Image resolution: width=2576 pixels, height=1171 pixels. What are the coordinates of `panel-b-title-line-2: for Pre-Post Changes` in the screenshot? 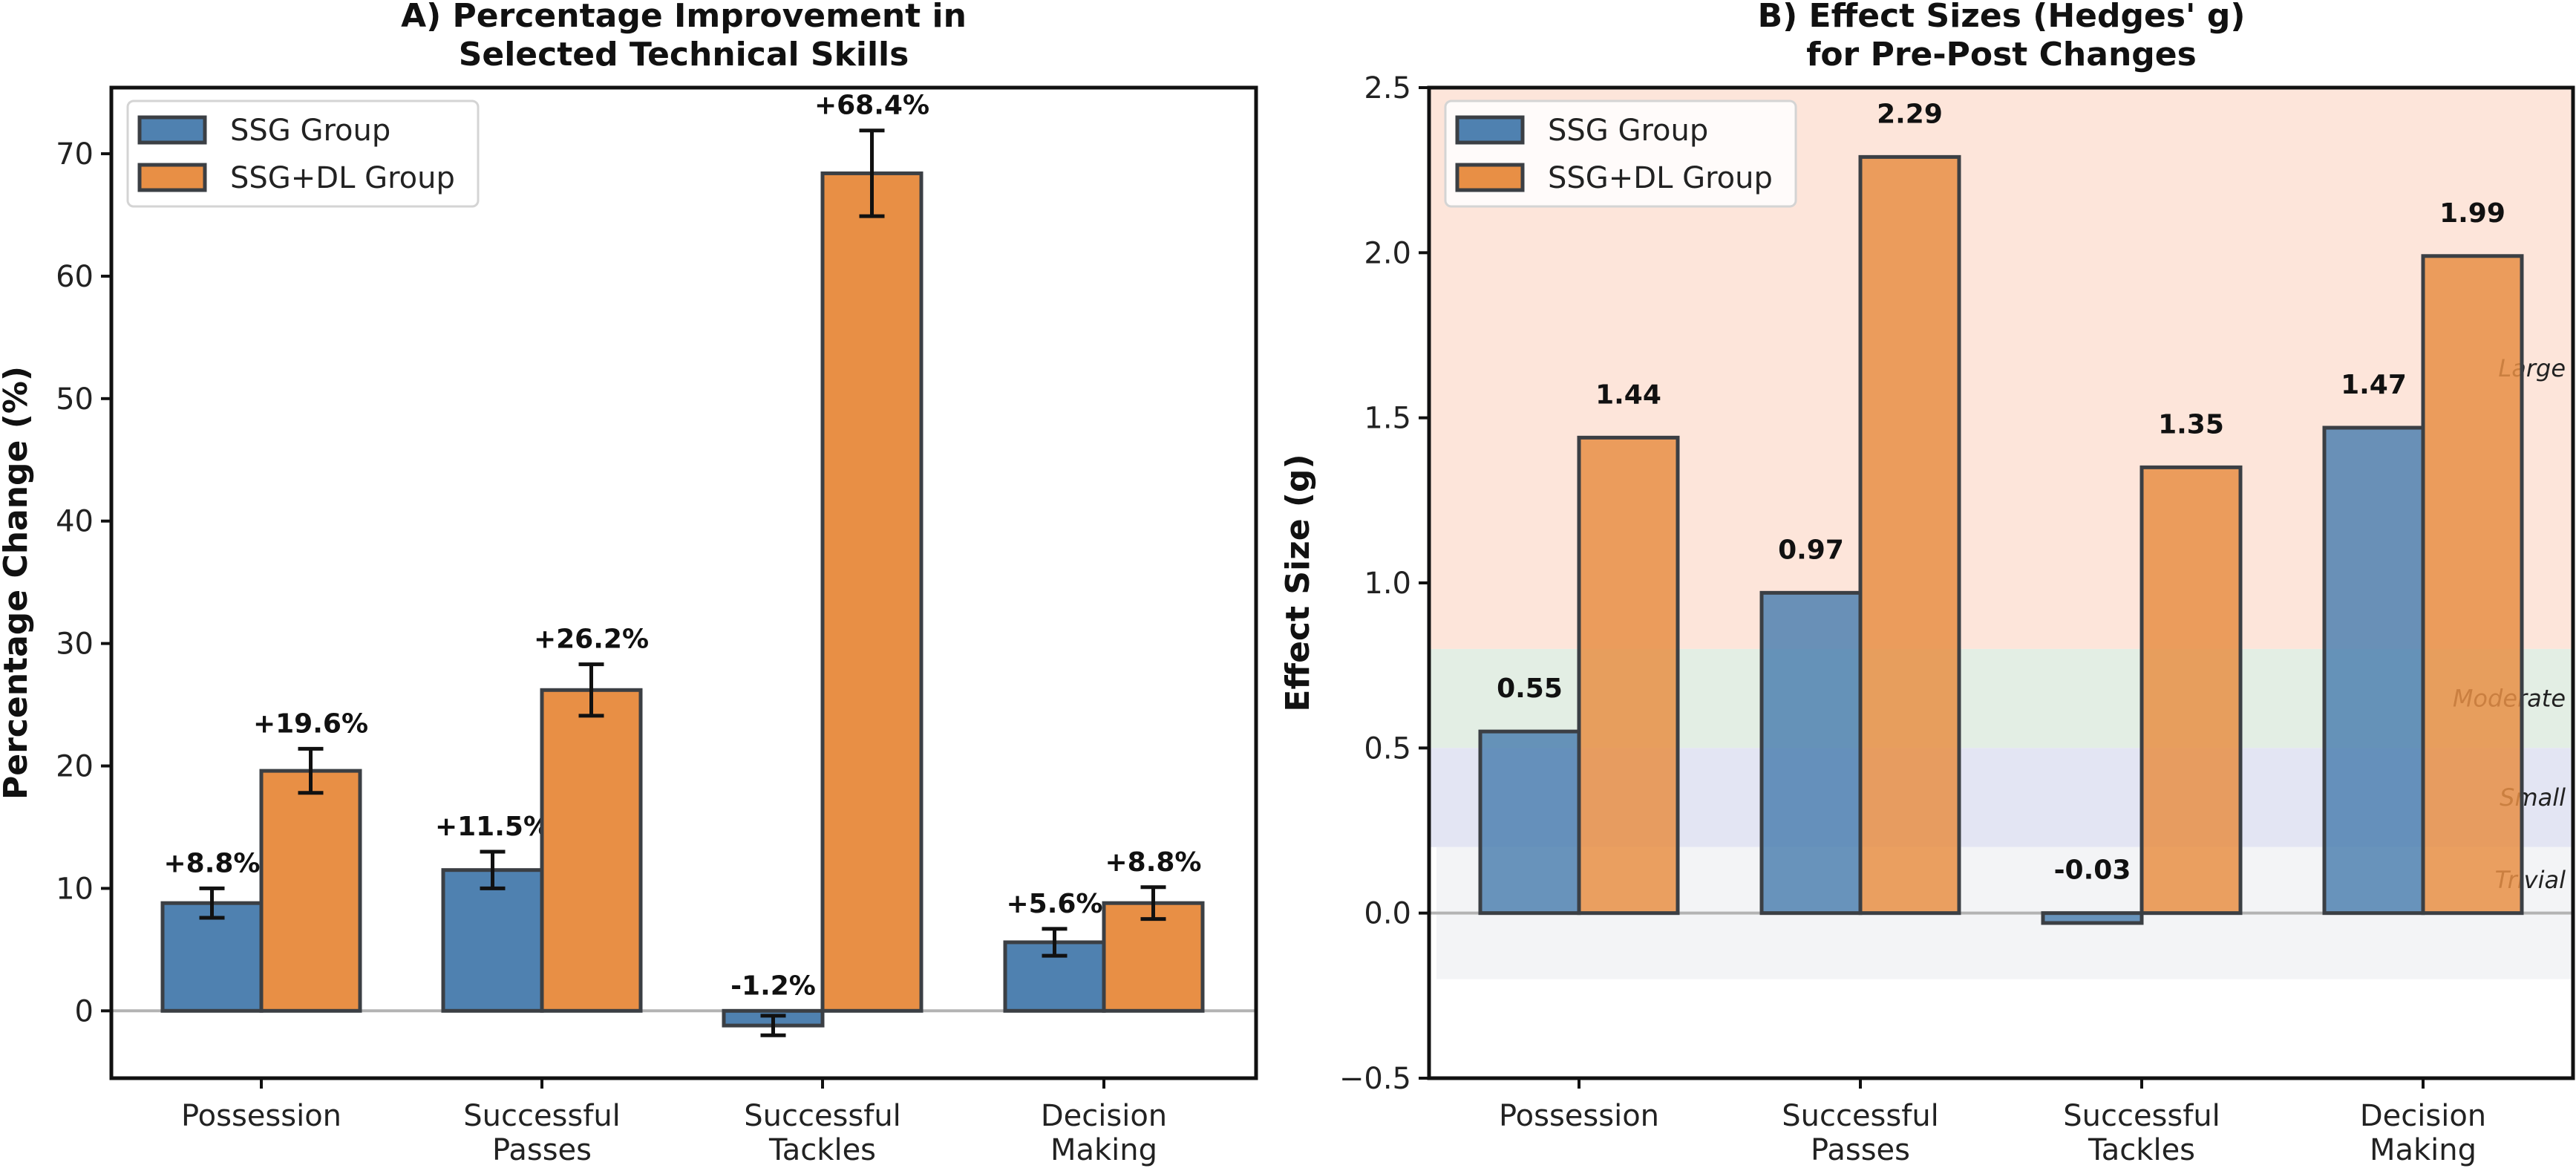 It's located at (2002, 55).